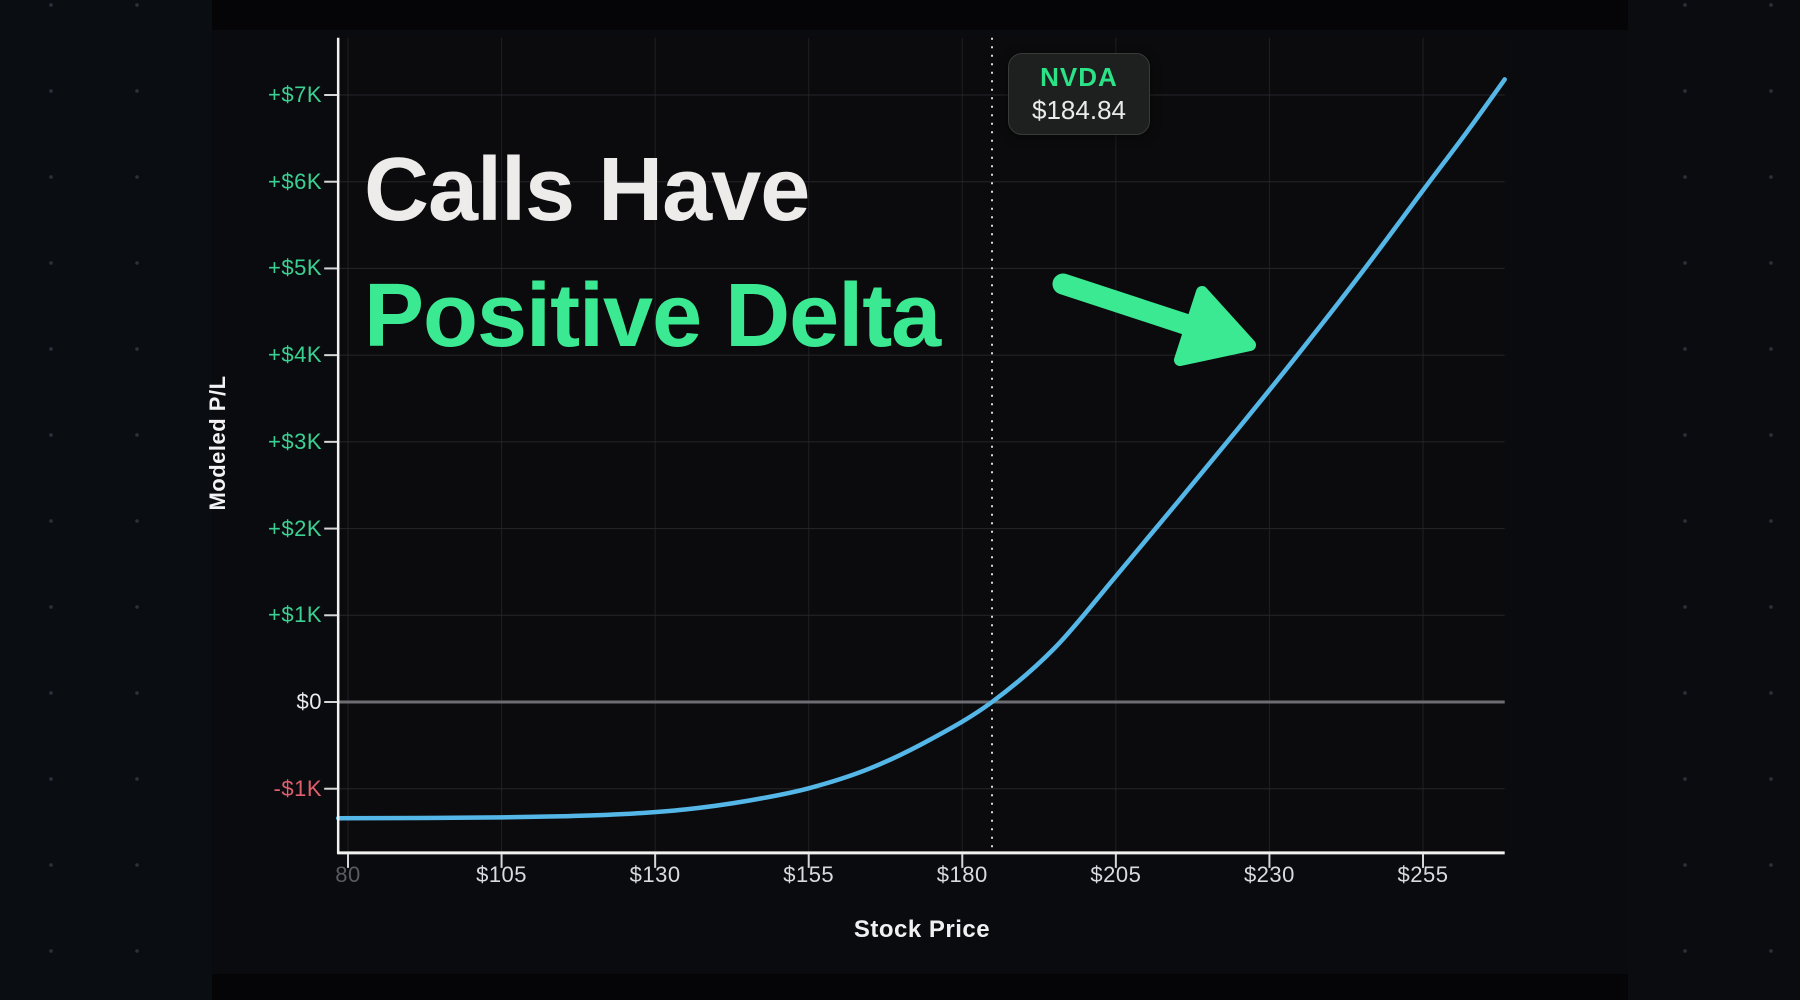  What do you see at coordinates (1079, 94) in the screenshot?
I see `price-tooltip: NVDA $184.84` at bounding box center [1079, 94].